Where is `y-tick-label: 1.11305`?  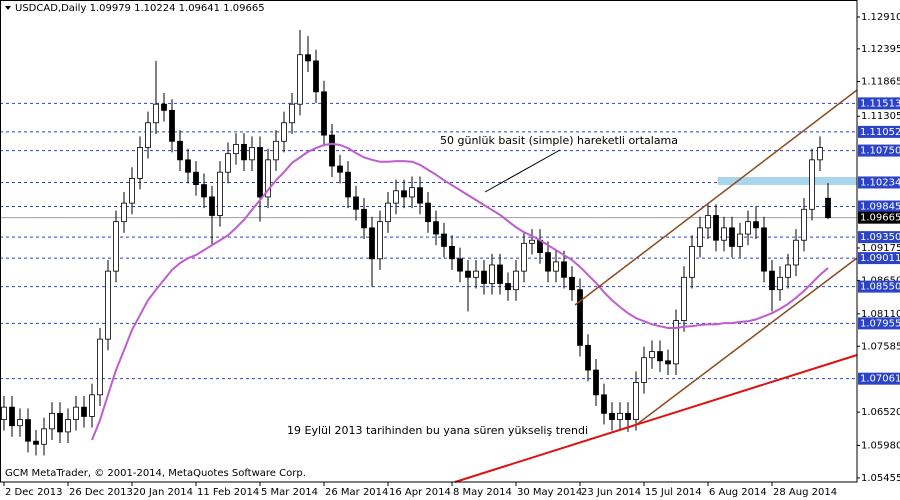 y-tick-label: 1.11305 is located at coordinates (880, 116).